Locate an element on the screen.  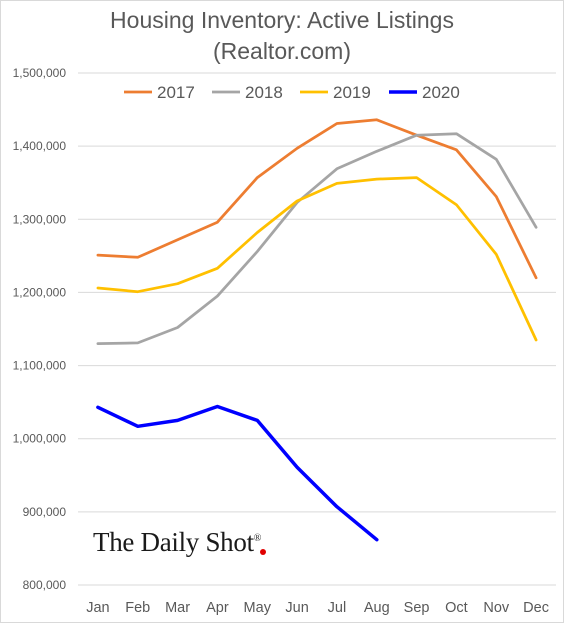
registered-mark: ® is located at coordinates (257, 538).